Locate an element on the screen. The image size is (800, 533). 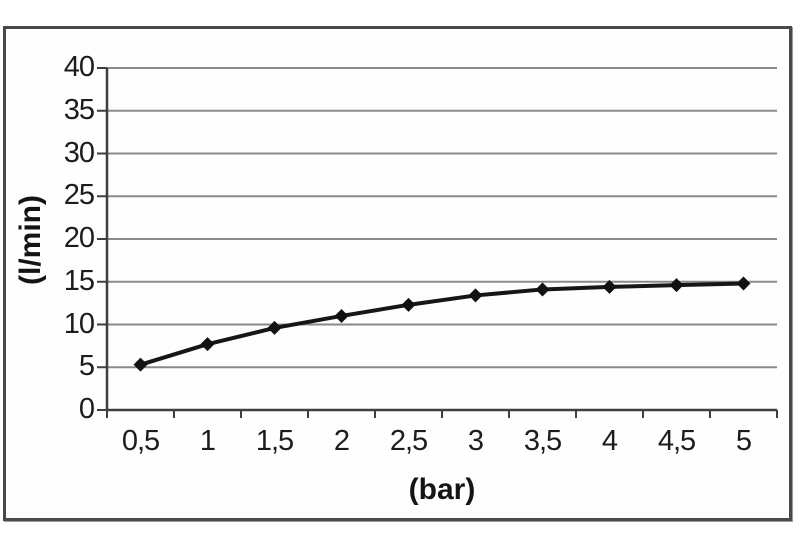
y-tick-label: 35 is located at coordinates (79, 109).